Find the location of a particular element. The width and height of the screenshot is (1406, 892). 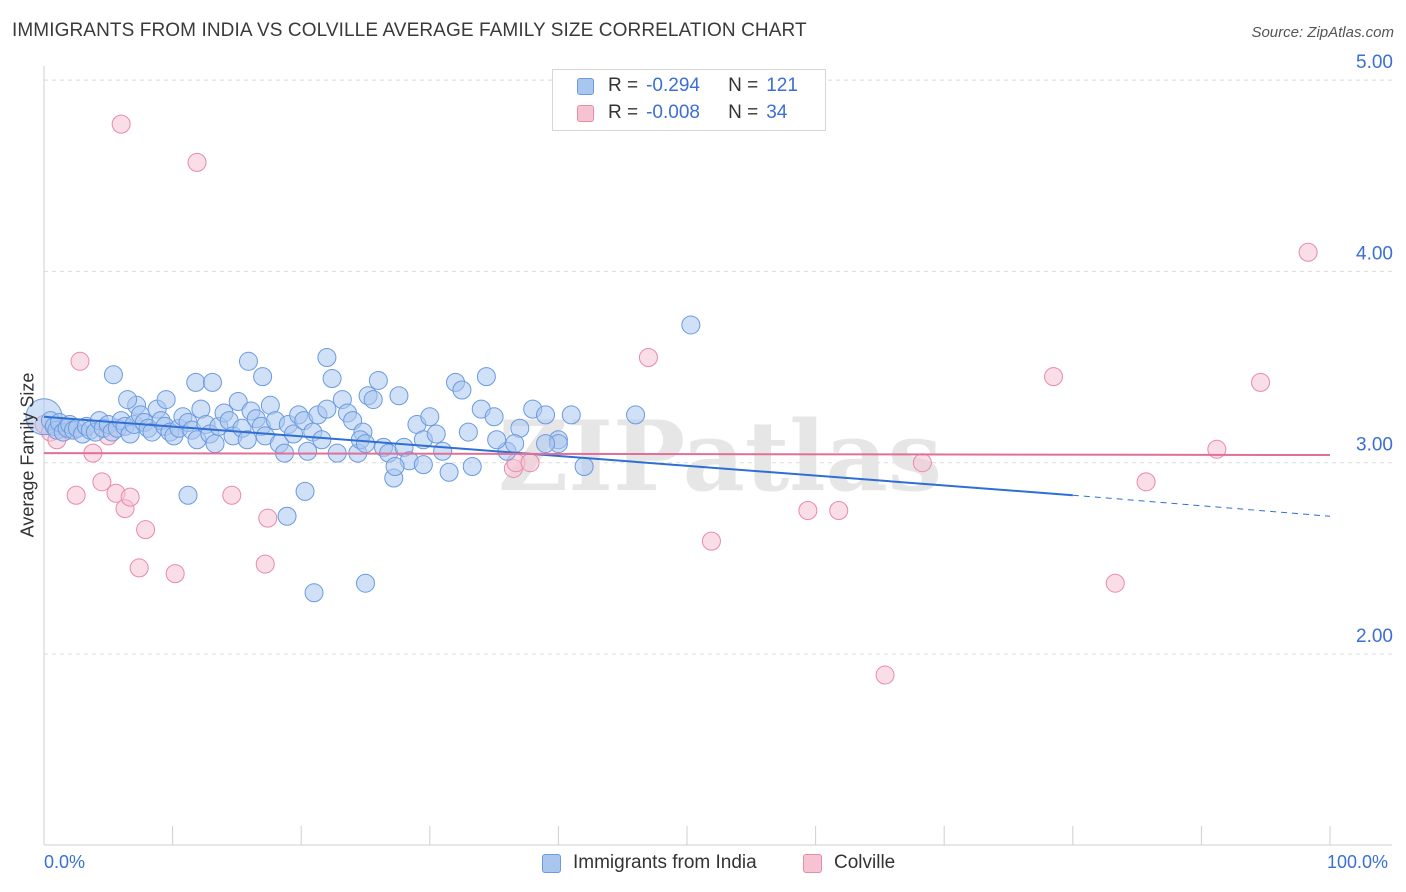

y-tick-label: 5.00 is located at coordinates (1374, 62).